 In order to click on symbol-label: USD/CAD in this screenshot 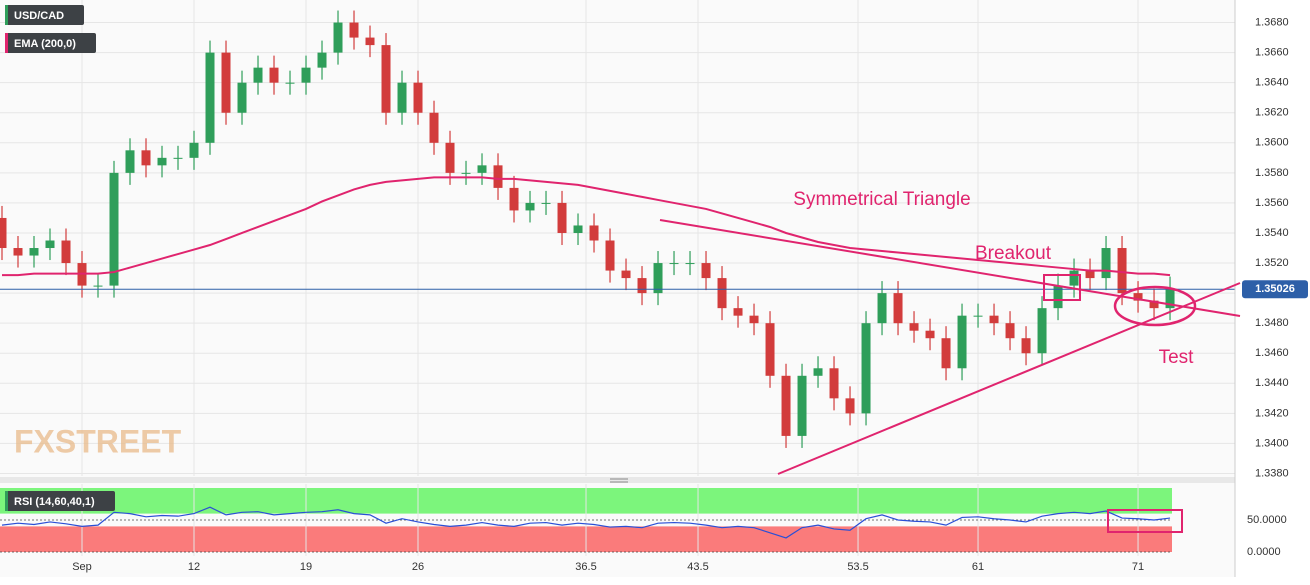, I will do `click(39, 16)`.